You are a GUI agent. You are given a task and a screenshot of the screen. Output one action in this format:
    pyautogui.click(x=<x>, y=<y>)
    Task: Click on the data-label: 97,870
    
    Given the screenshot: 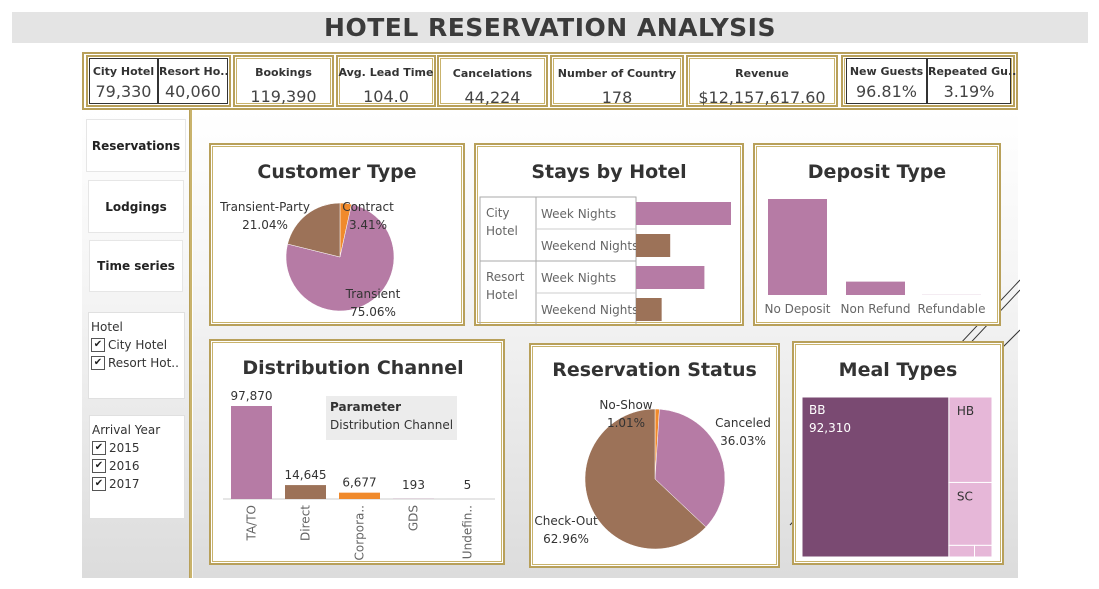 What is the action you would take?
    pyautogui.click(x=252, y=396)
    